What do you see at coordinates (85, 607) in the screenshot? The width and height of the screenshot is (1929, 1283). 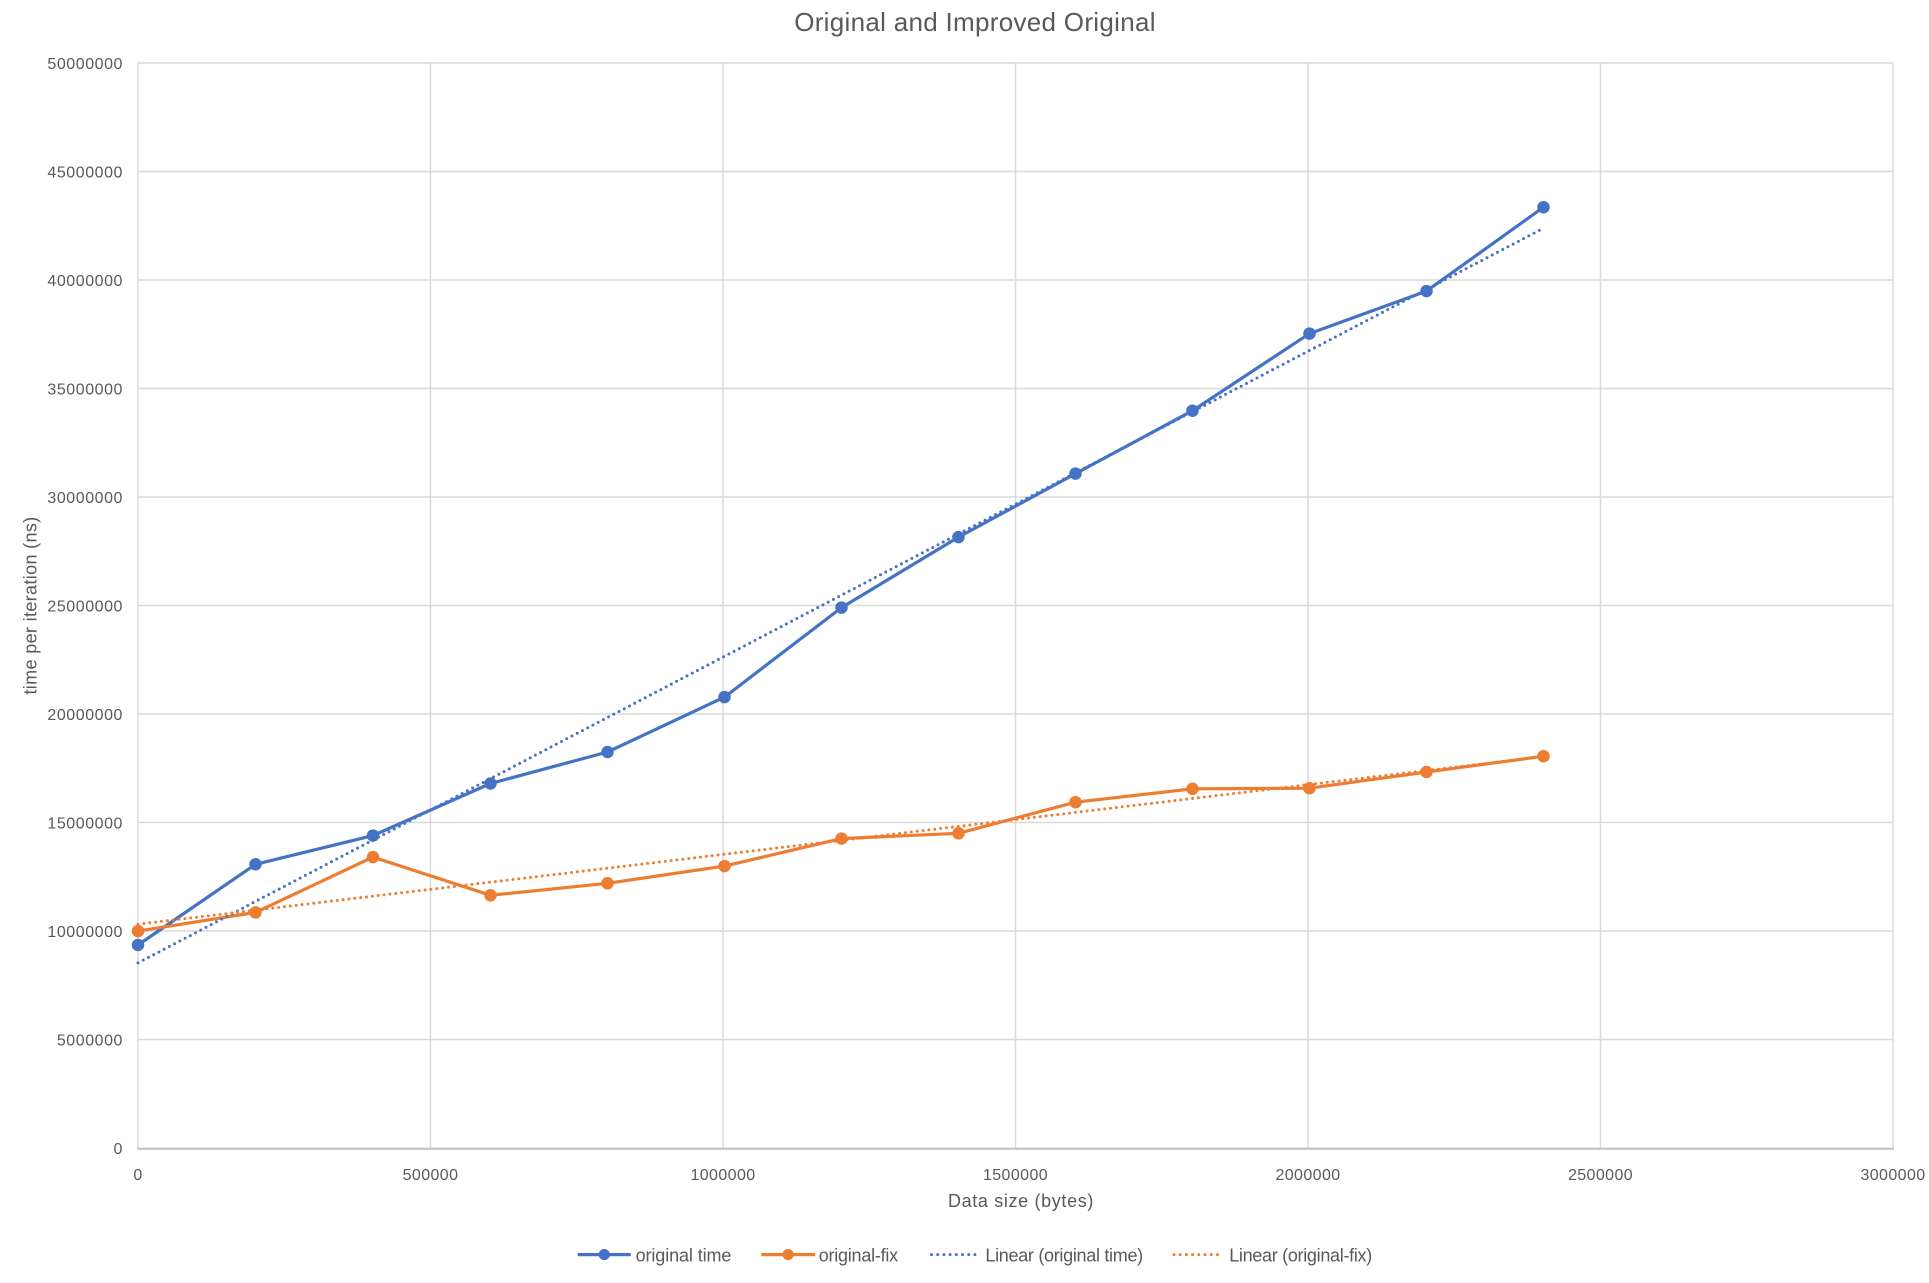 I see `svg-text: 25000000` at bounding box center [85, 607].